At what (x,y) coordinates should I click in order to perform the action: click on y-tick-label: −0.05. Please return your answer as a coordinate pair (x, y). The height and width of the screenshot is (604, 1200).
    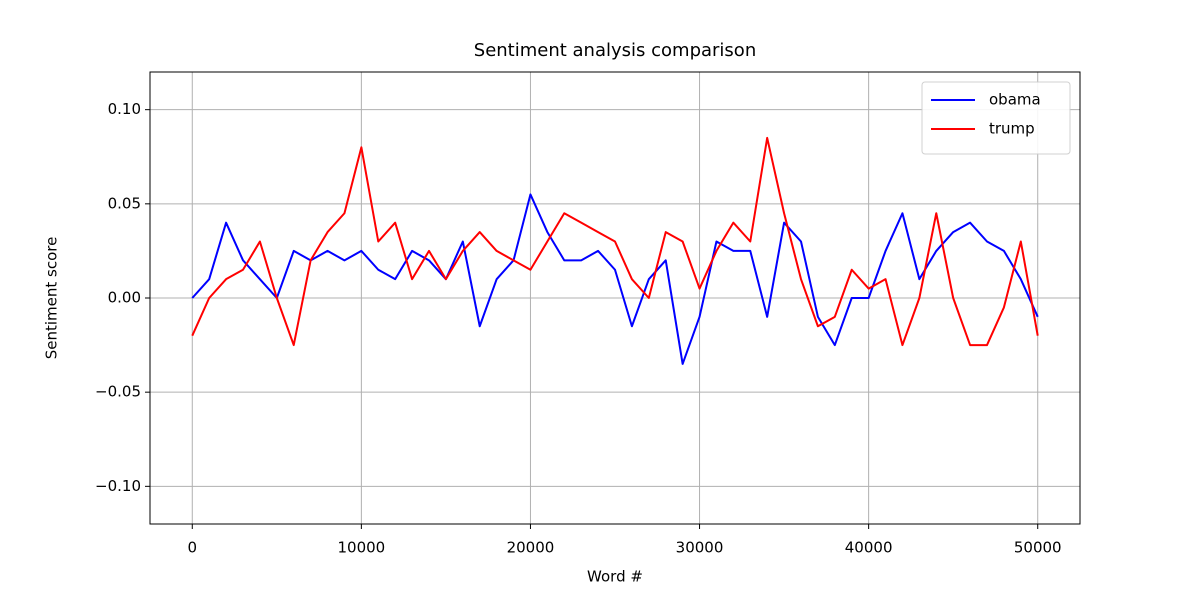
    Looking at the image, I should click on (118, 392).